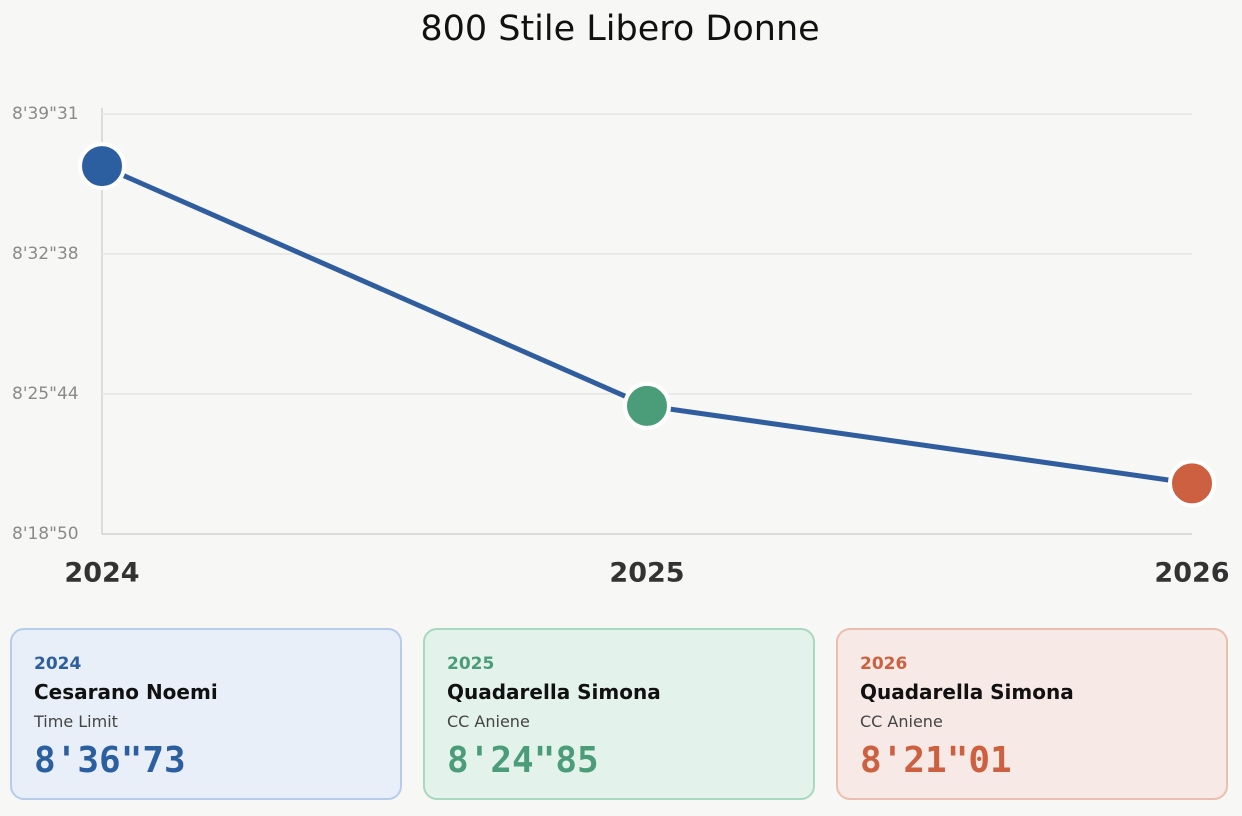 The width and height of the screenshot is (1242, 816). I want to click on y-tick-label: 8'39"31, so click(45, 114).